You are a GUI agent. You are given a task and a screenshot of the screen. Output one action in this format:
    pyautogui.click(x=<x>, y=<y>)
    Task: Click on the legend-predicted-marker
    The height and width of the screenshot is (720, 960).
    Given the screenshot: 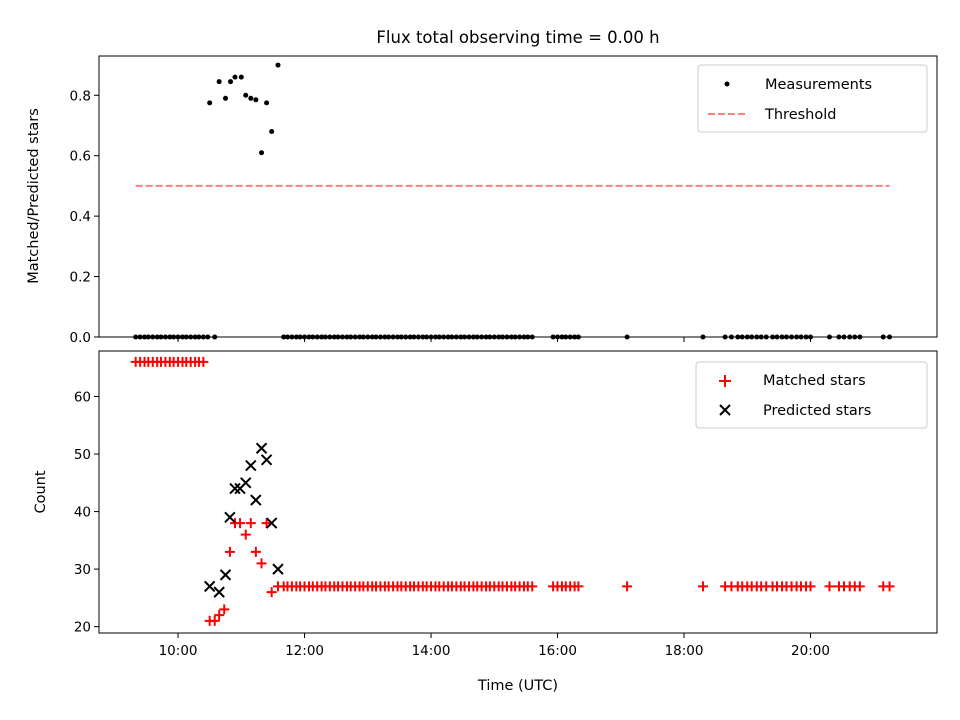 What is the action you would take?
    pyautogui.click(x=725, y=410)
    